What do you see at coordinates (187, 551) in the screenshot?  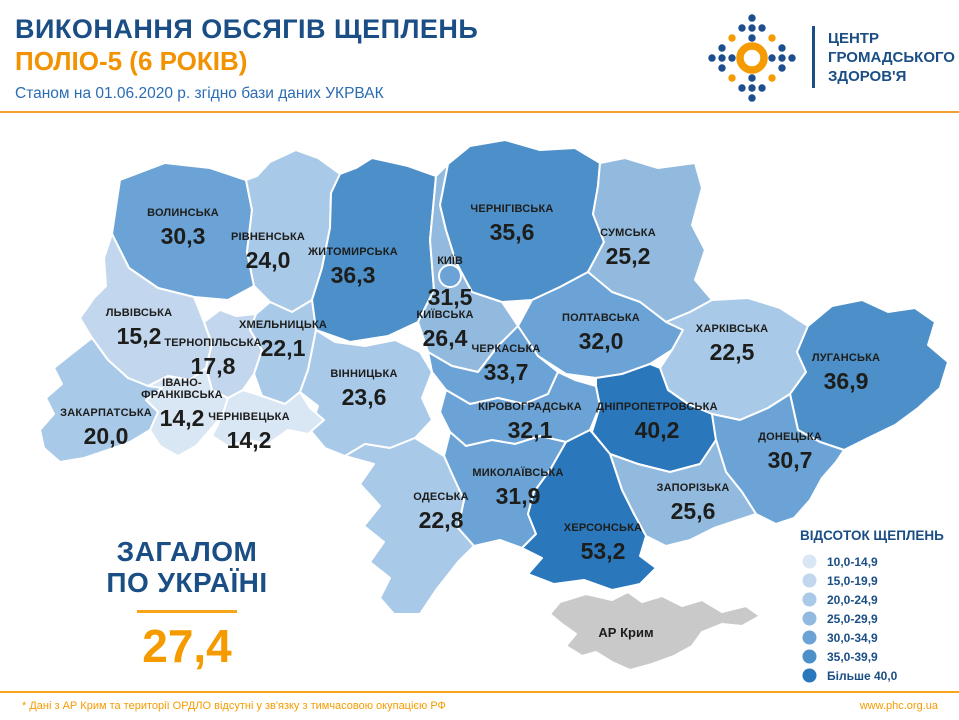 I see `total-label-line1: ЗАГАЛОМ` at bounding box center [187, 551].